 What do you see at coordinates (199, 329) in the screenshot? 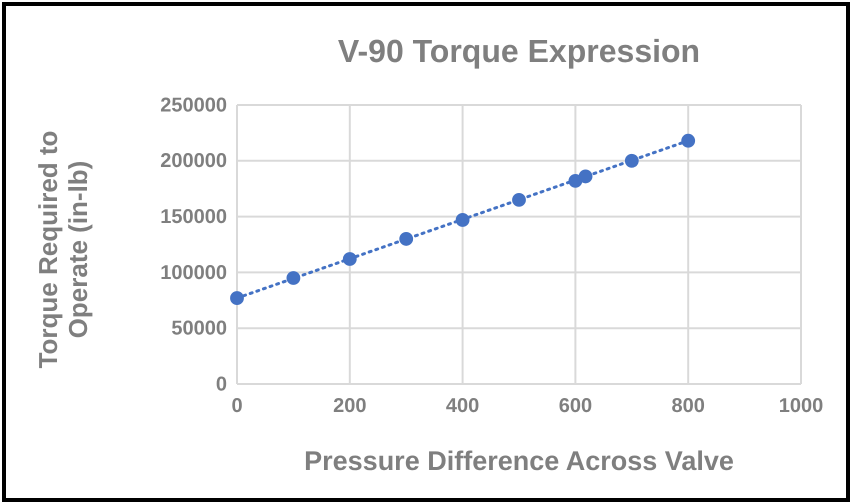
I see `y-tick-label: 50000` at bounding box center [199, 329].